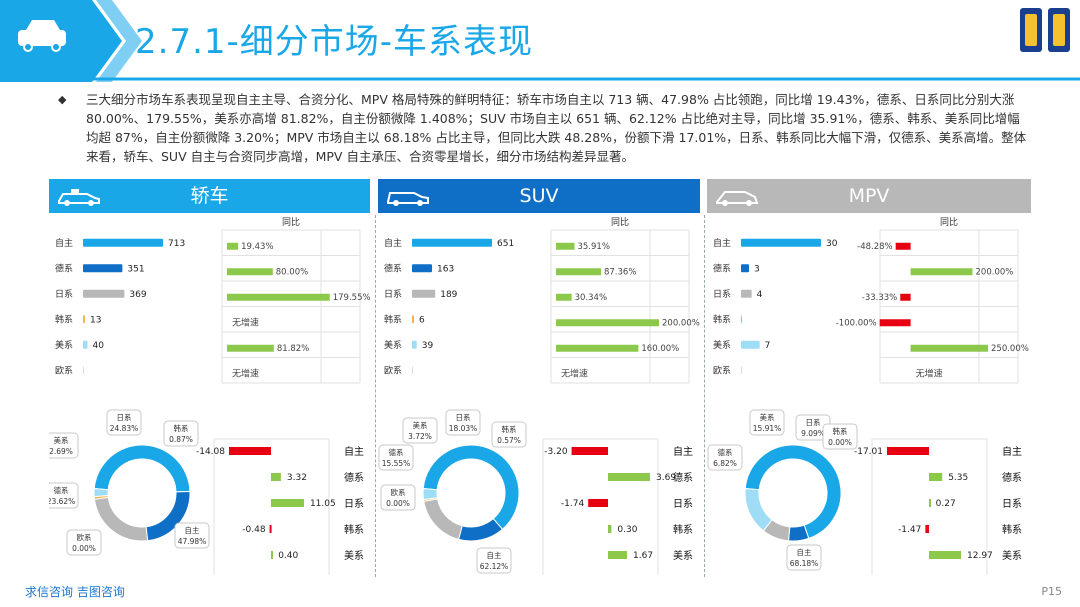 The height and width of the screenshot is (607, 1080). What do you see at coordinates (420, 436) in the screenshot?
I see `share-value-label: 3.72%` at bounding box center [420, 436].